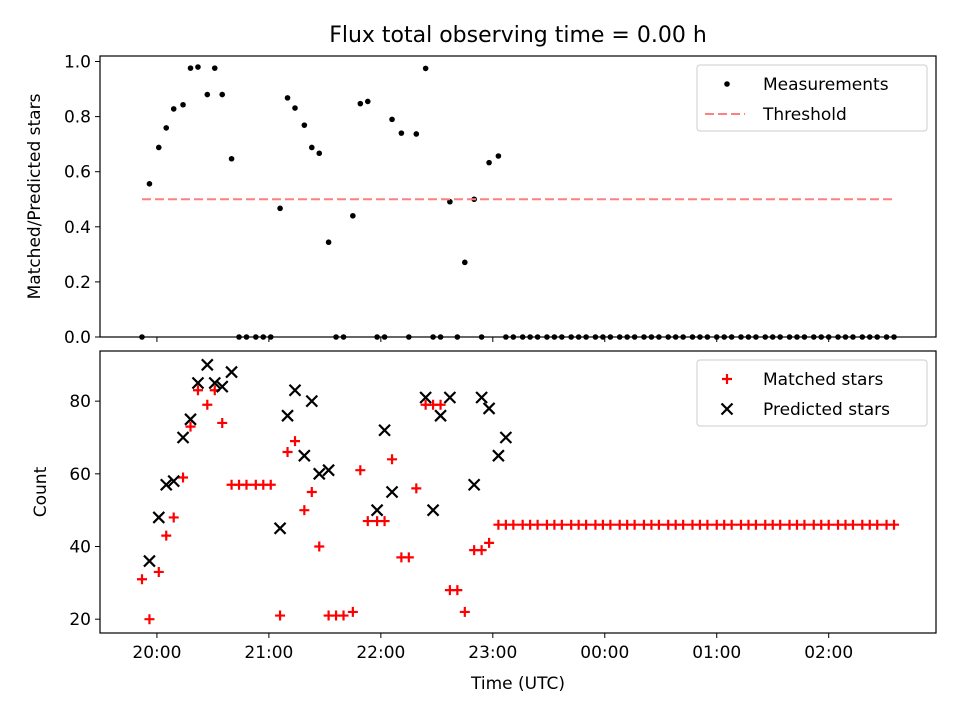 This screenshot has height=720, width=960. Describe the element at coordinates (826, 410) in the screenshot. I see `legend-label: Predicted stars` at that location.